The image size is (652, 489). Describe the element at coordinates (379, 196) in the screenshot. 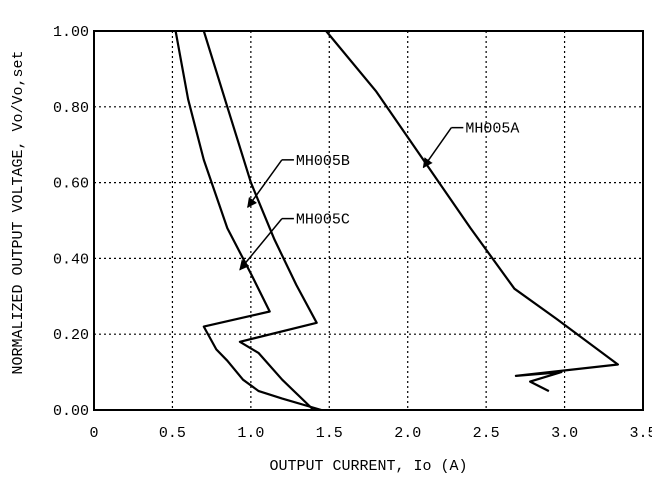

I see `annotations: MH005A MH005B MH005C` at that location.